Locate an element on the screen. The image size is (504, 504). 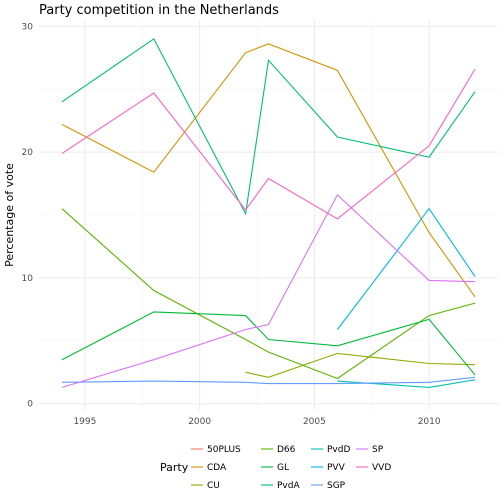
chart-title: Party competition in the Netherlands is located at coordinates (159, 10).